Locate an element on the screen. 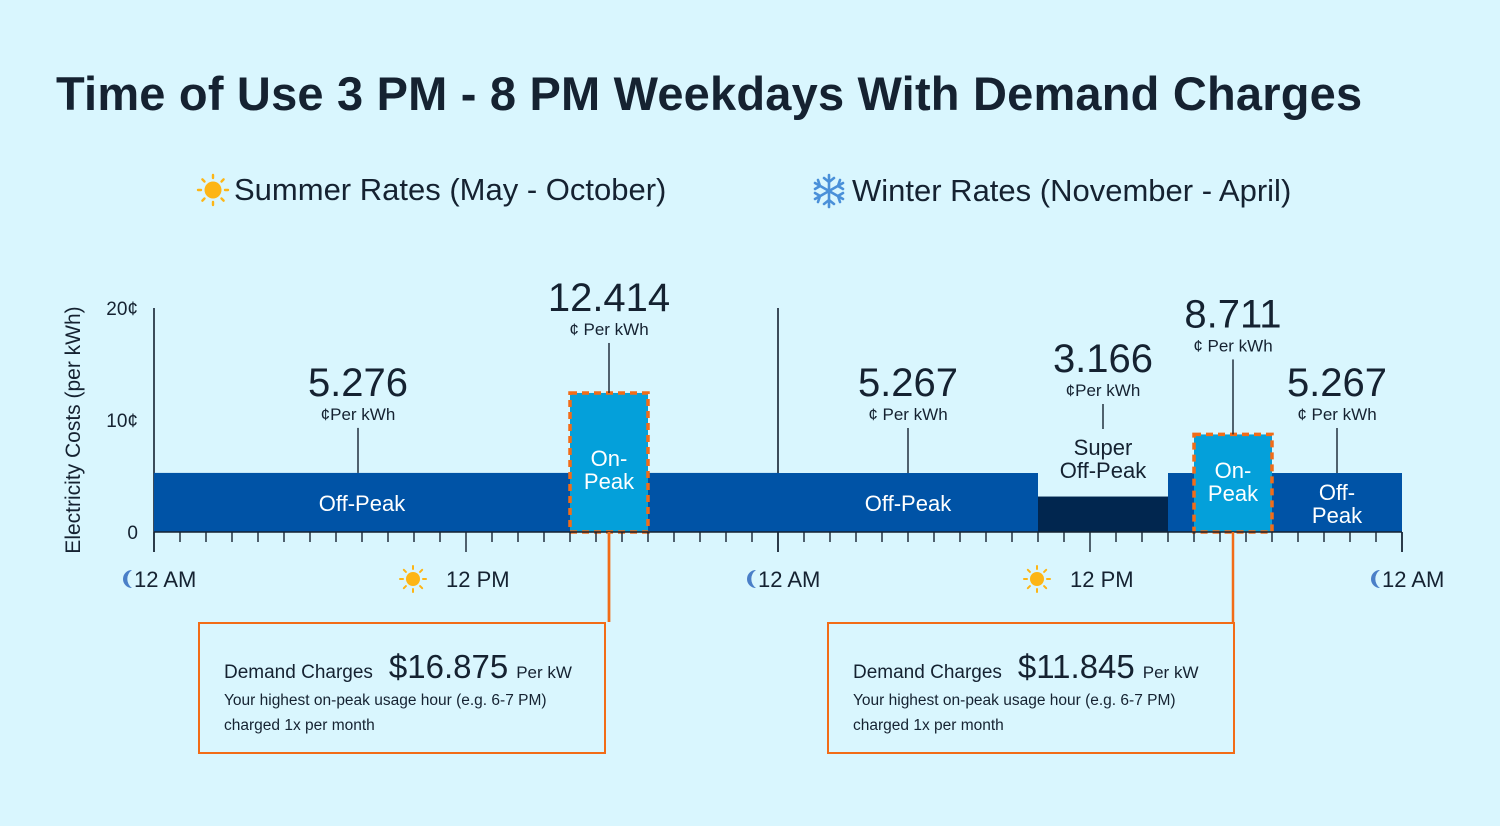  snowflake-icon is located at coordinates (829, 191).